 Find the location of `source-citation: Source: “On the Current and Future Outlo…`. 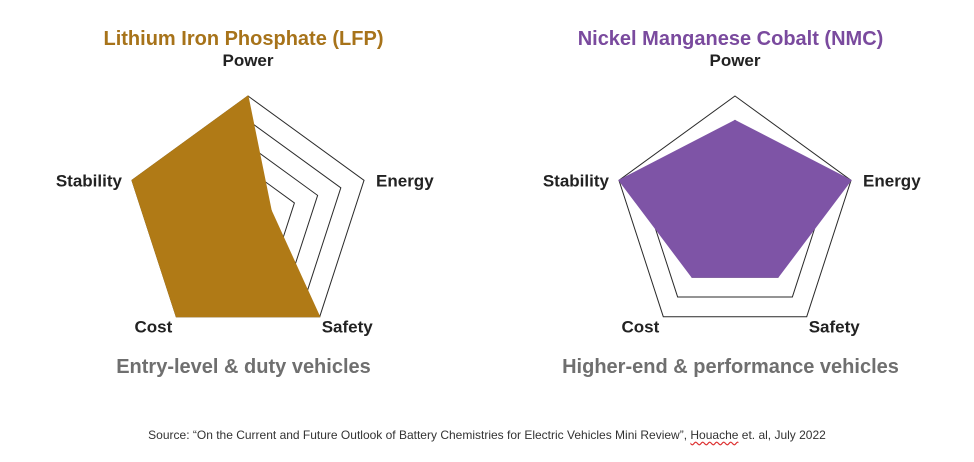

source-citation: Source: “On the Current and Future Outlo… is located at coordinates (487, 435).